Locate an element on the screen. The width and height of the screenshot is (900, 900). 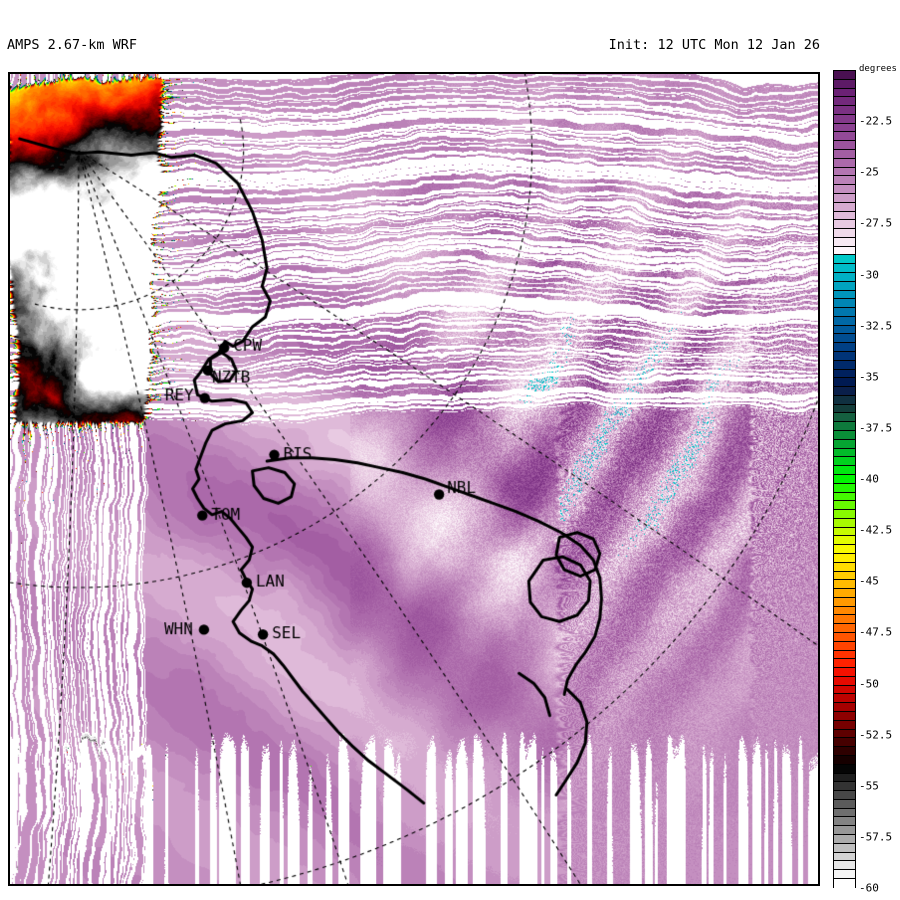
colorbar-tick-label: -42.5 is located at coordinates (876, 530).